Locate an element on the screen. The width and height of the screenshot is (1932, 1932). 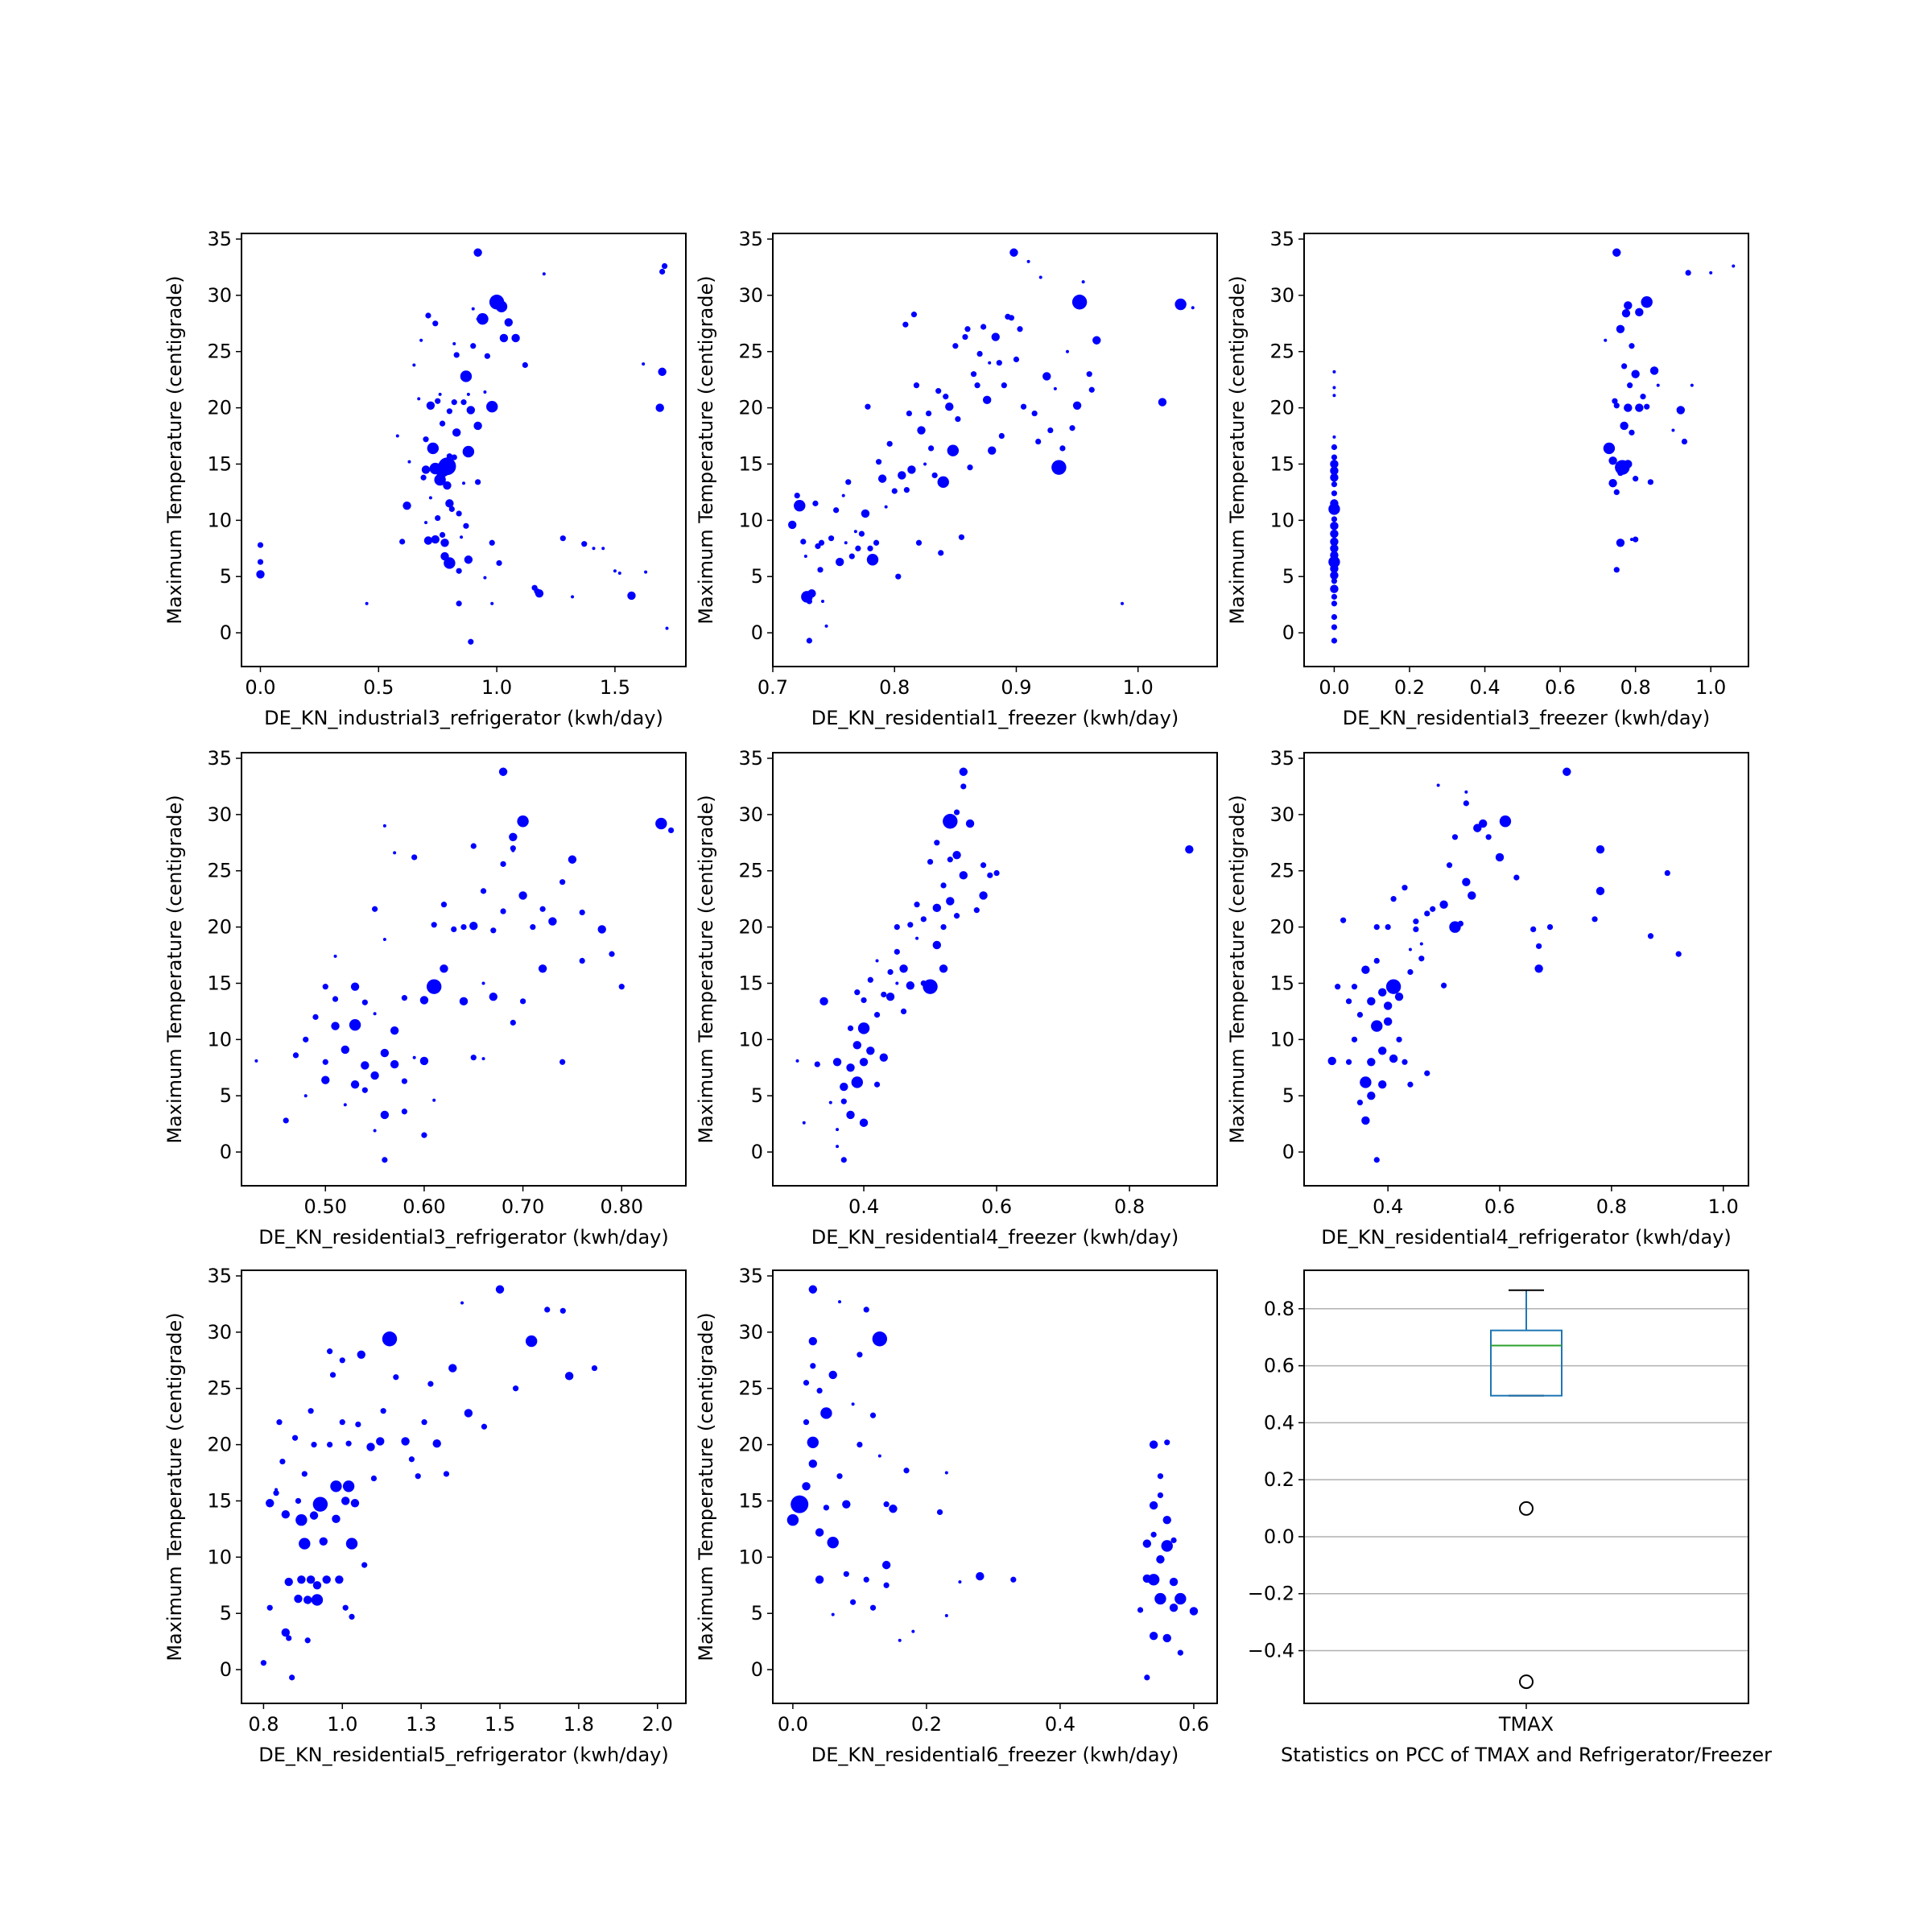
outlier-point is located at coordinates (1526, 1682).